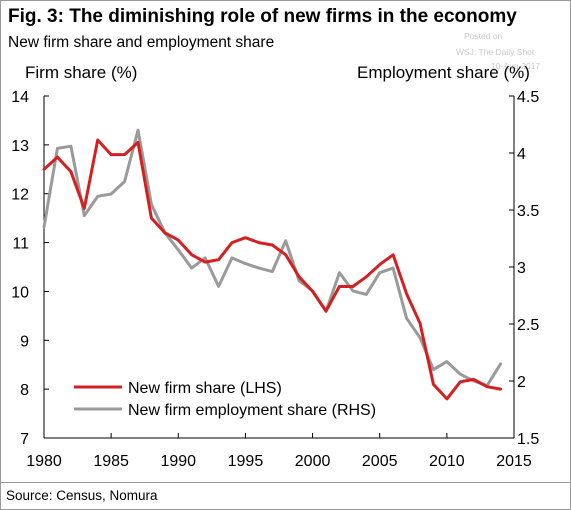 The height and width of the screenshot is (510, 571). Describe the element at coordinates (24, 390) in the screenshot. I see `left-tick-label: 8` at that location.